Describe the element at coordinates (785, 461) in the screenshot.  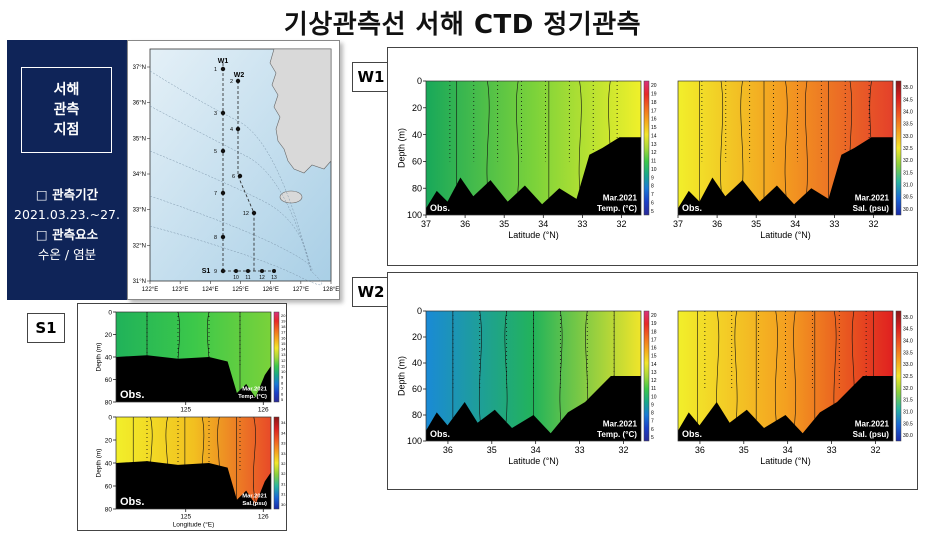
I see `x-axis-label: Latitude (°N)` at that location.